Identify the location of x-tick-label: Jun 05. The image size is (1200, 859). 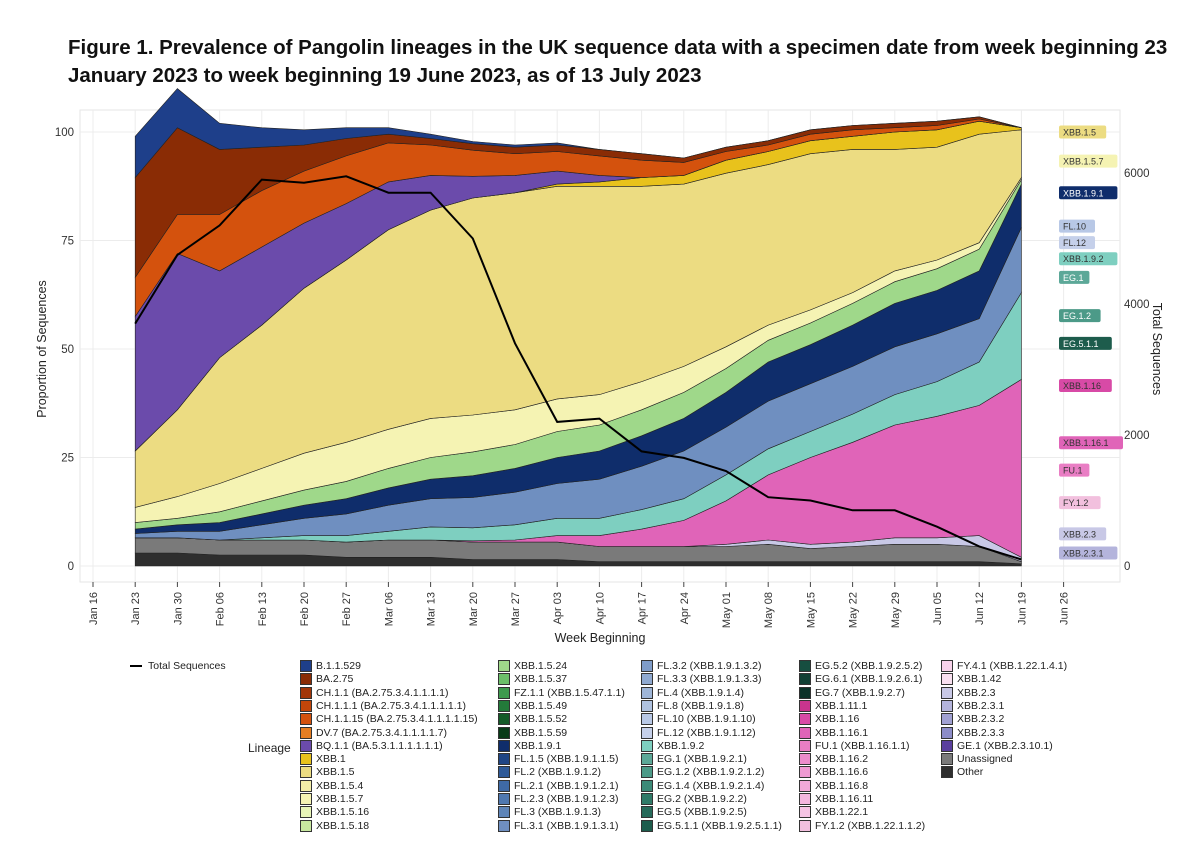
(938, 608).